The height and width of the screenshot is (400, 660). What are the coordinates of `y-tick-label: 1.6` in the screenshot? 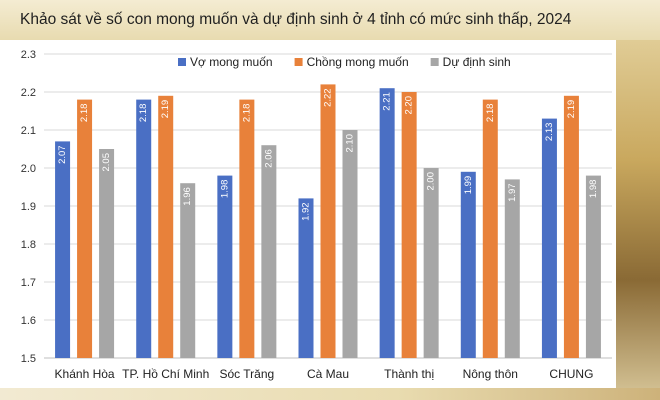 It's located at (28, 321).